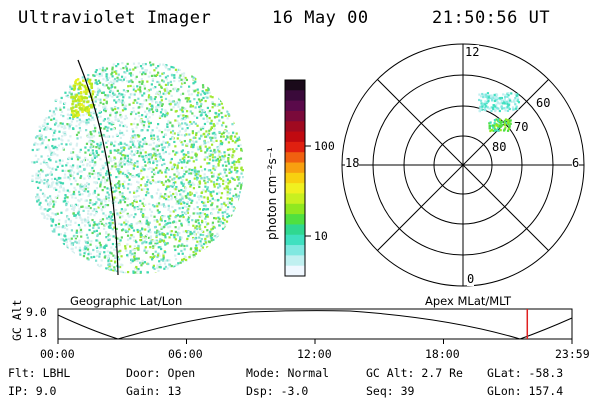 The image size is (600, 400). I want to click on orbit-left-title: Geographic Lat/Lon, so click(126, 301).